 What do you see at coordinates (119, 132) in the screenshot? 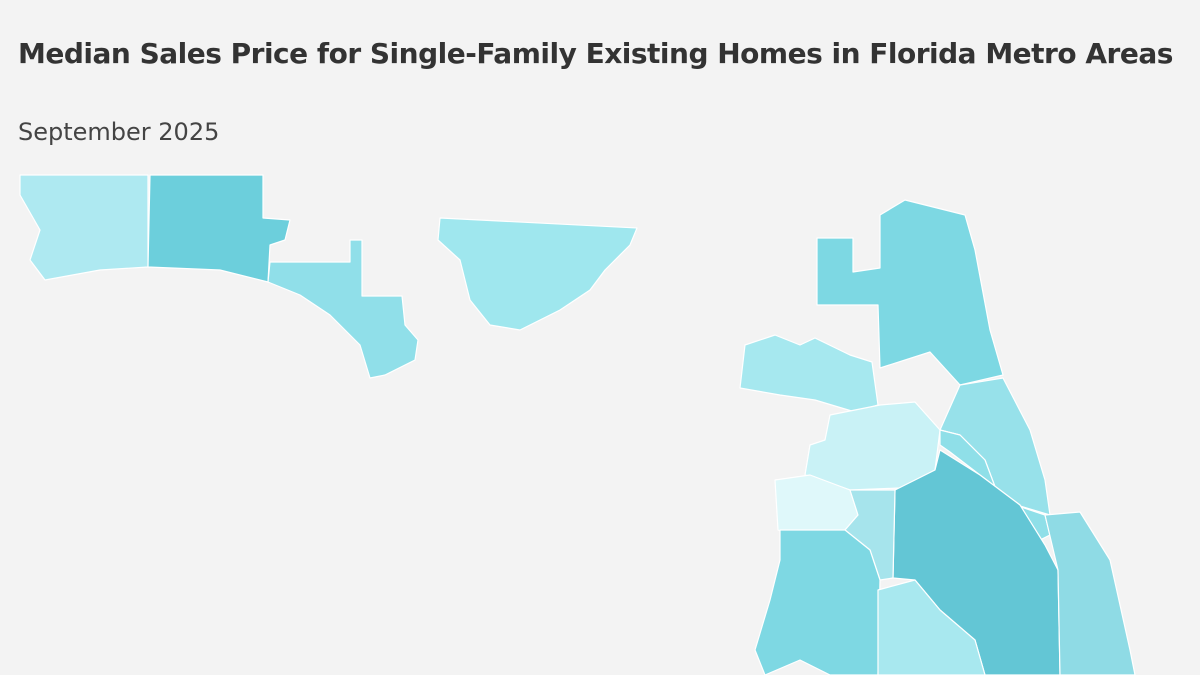
I see `subtitle: September 2025` at bounding box center [119, 132].